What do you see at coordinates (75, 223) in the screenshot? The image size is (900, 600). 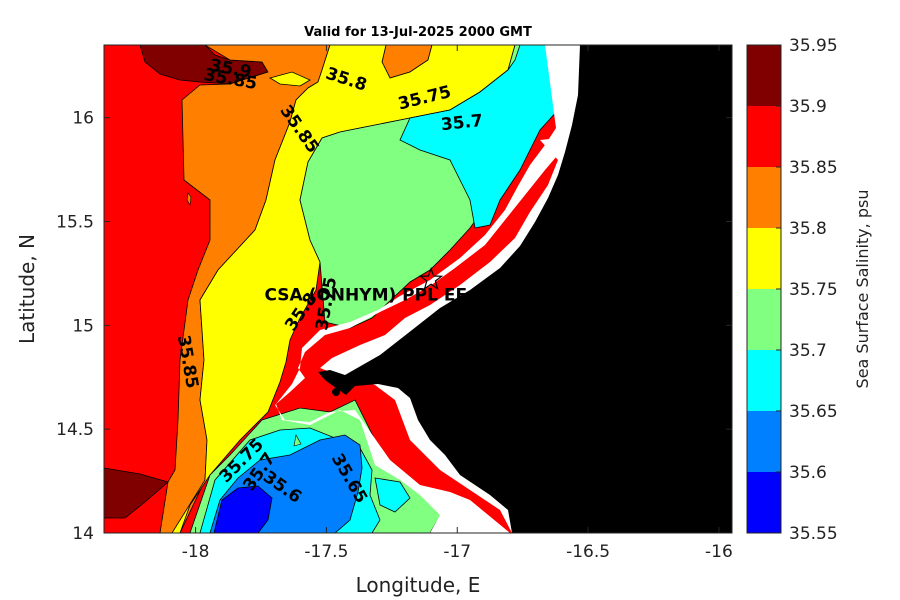 I see `y-tick-label: 15.5` at bounding box center [75, 223].